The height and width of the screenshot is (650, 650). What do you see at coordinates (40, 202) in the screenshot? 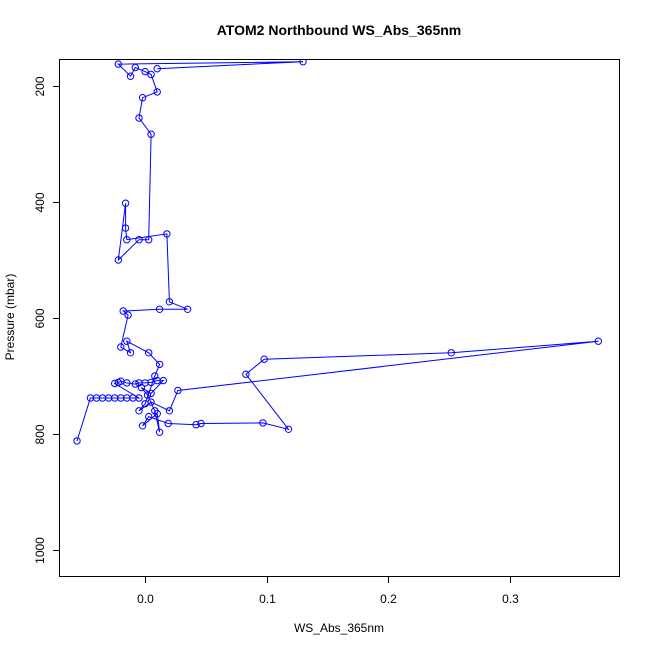
I see `y-tick-label: 400` at bounding box center [40, 202].